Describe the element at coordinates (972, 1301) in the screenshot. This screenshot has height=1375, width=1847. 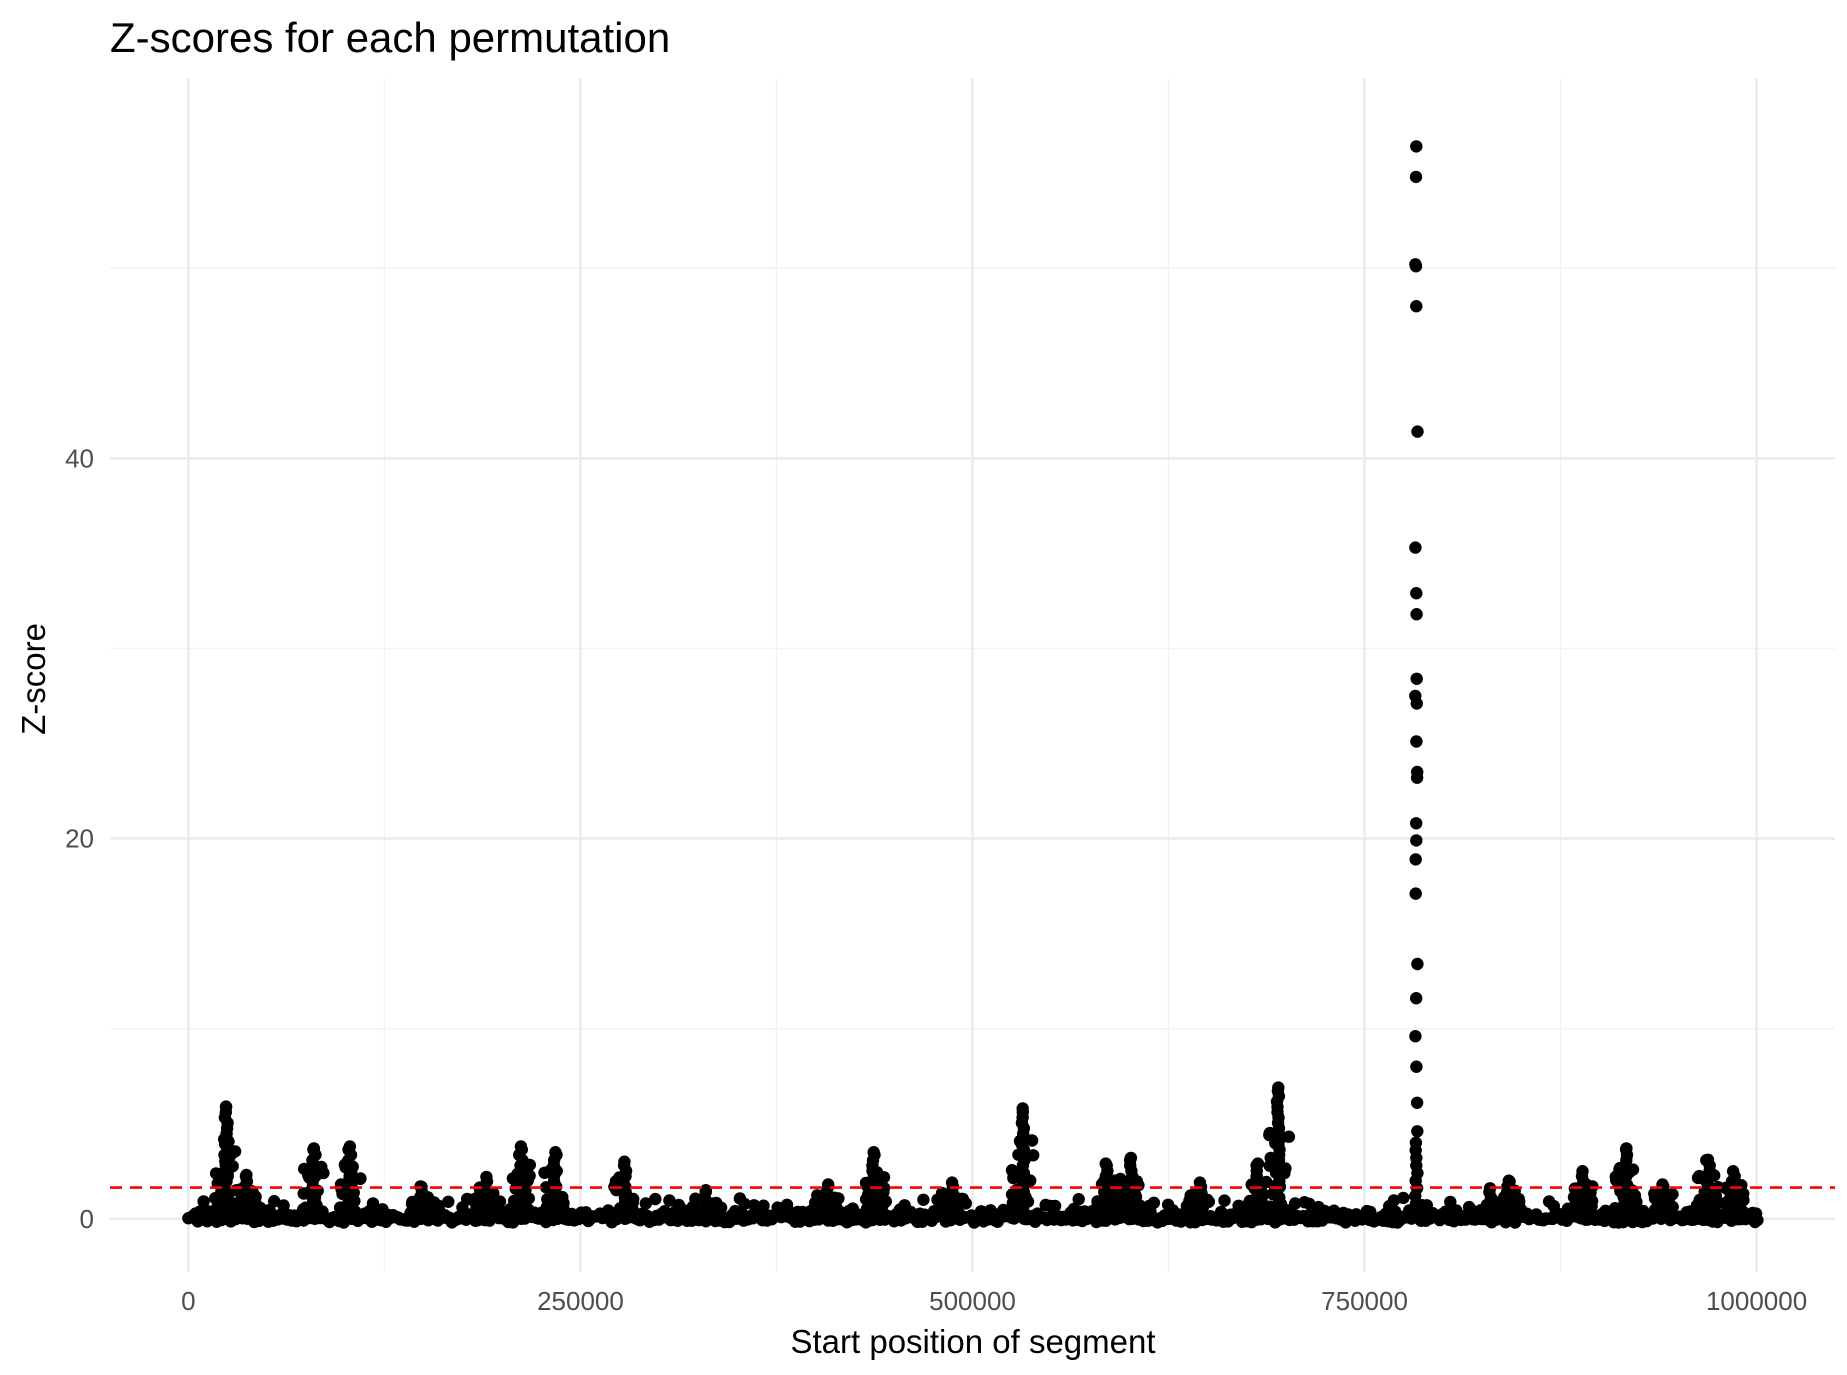
I see `x-tick-label: 500000` at that location.